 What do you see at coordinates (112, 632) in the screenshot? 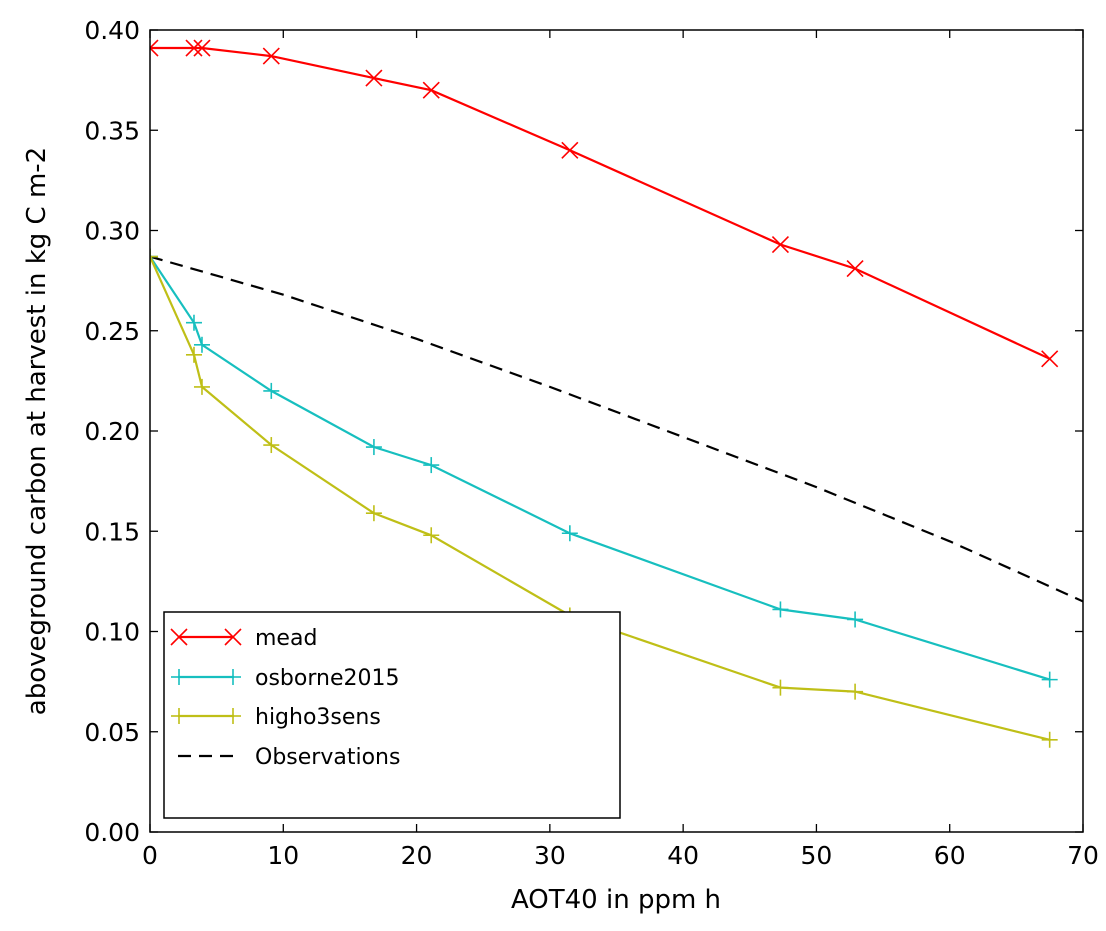
I see `y-tick-label: 0.10` at bounding box center [112, 632].